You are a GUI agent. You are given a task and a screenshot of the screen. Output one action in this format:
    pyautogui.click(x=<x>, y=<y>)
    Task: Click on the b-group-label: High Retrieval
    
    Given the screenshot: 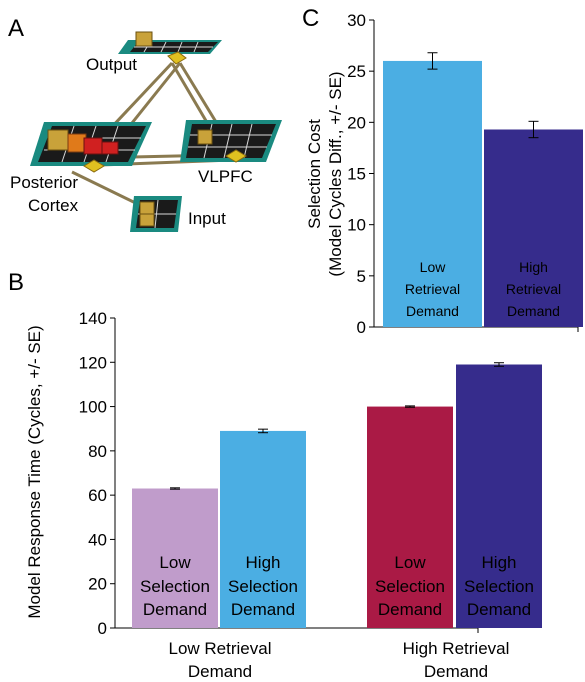 What is the action you would take?
    pyautogui.click(x=456, y=648)
    